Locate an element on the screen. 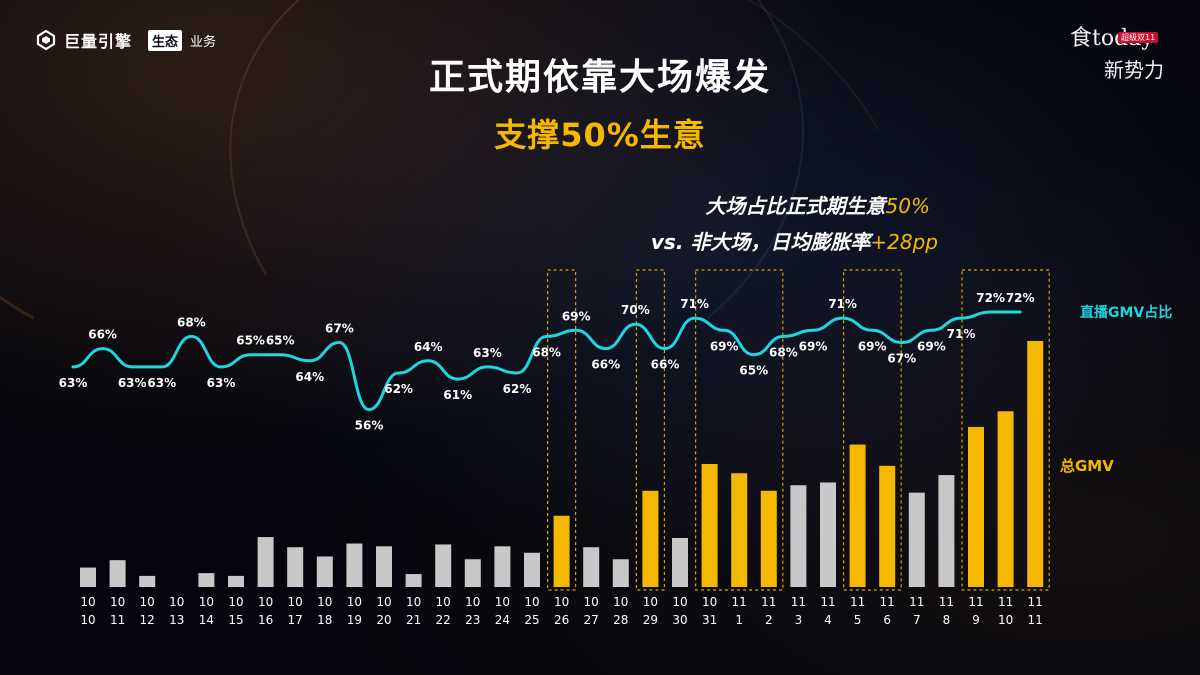 The image size is (1200, 675). x-tick-label: 14 is located at coordinates (206, 620).